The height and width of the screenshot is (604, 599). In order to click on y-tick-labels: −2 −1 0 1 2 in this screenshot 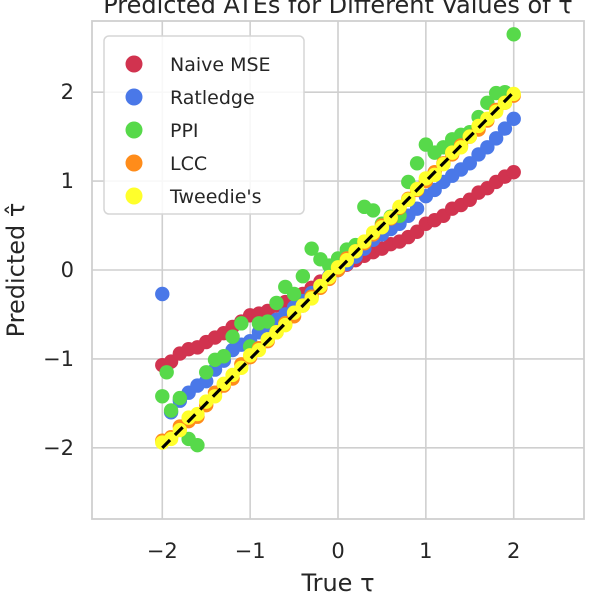, I will do `click(58, 270)`.